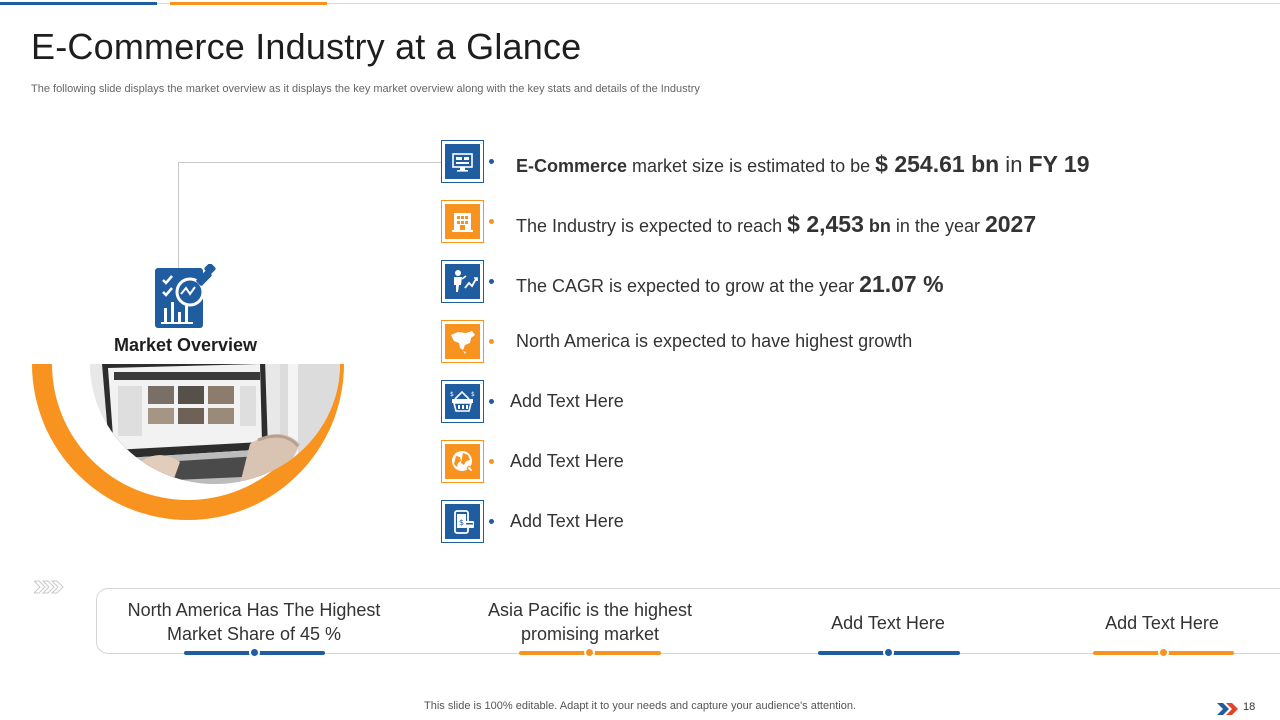 This screenshot has height=720, width=1280. What do you see at coordinates (567, 521) in the screenshot?
I see `placeholder-text-3: Add Text Here` at bounding box center [567, 521].